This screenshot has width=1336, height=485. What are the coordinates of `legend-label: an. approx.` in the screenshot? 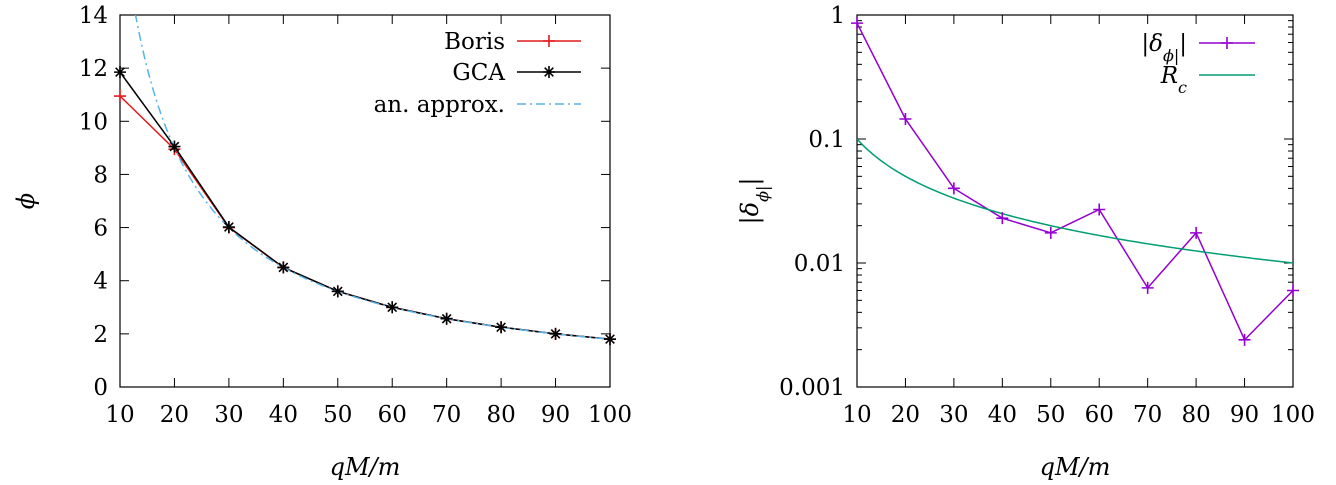 It's located at (439, 105).